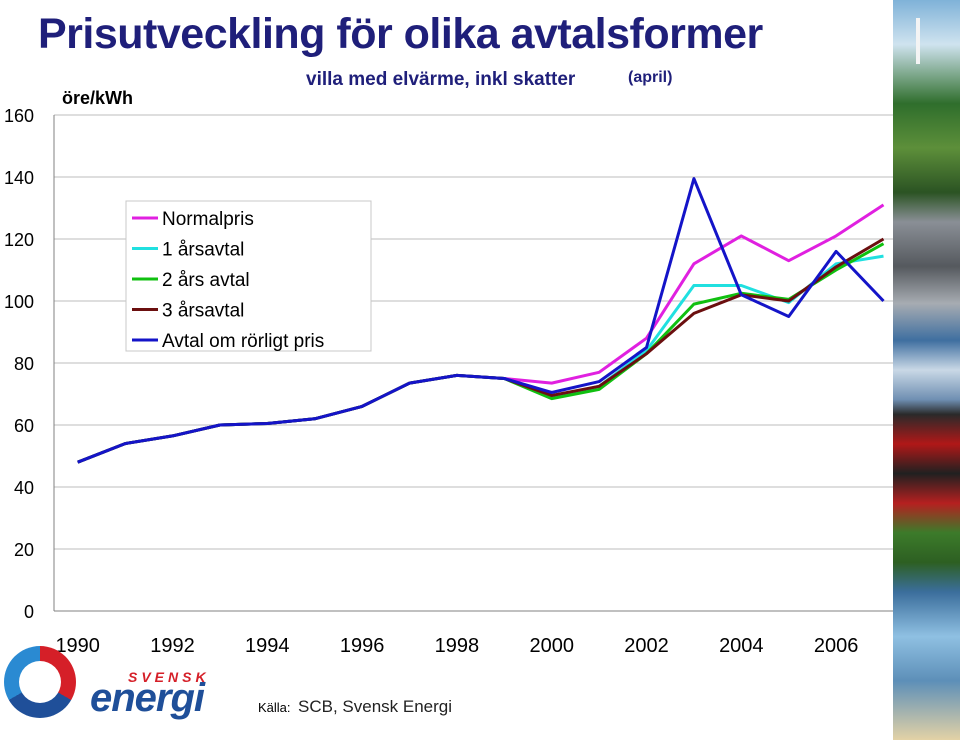  I want to click on legend-label-5: Avtal om rörligt pris, so click(243, 341).